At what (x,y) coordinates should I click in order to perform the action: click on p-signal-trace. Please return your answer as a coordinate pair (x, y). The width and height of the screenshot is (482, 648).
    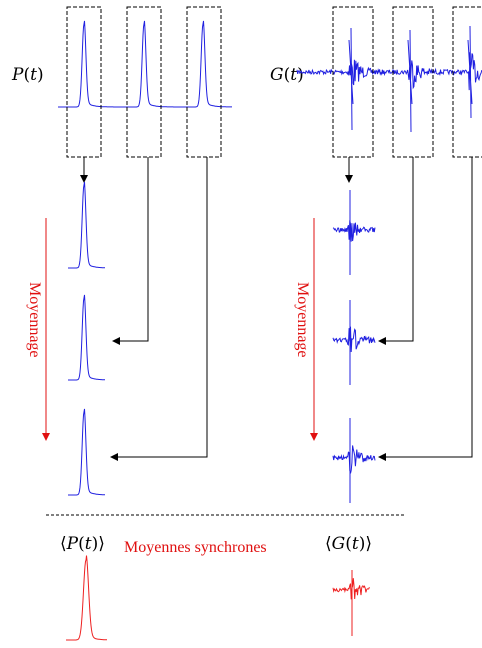
    Looking at the image, I should click on (145, 64).